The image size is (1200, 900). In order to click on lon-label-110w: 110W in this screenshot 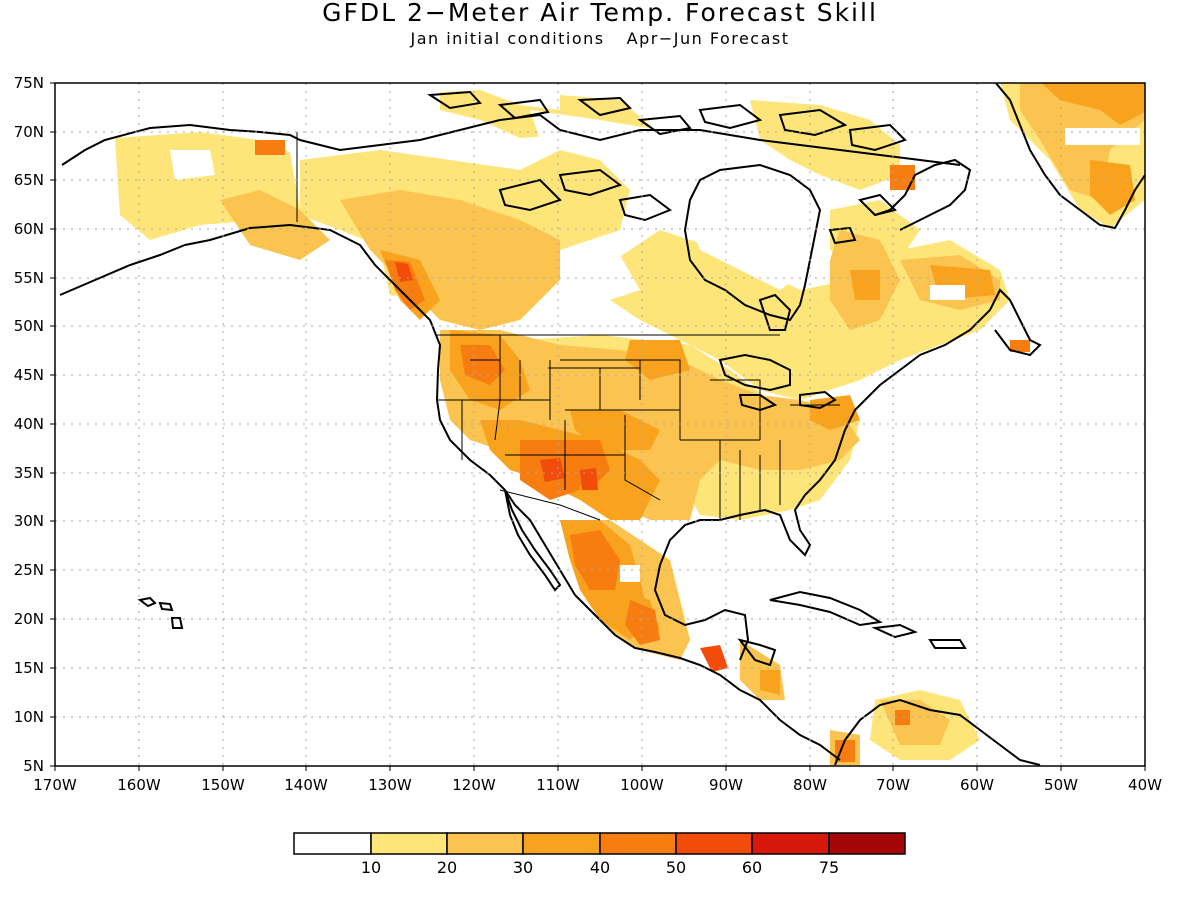, I will do `click(558, 785)`.